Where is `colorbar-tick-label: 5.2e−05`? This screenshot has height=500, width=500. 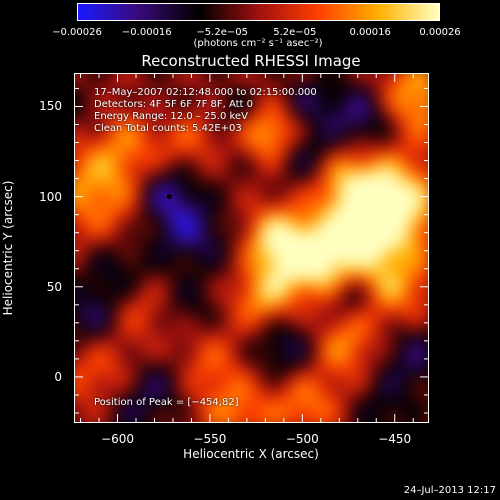 colorbar-tick-label: 5.2e−05 is located at coordinates (295, 32).